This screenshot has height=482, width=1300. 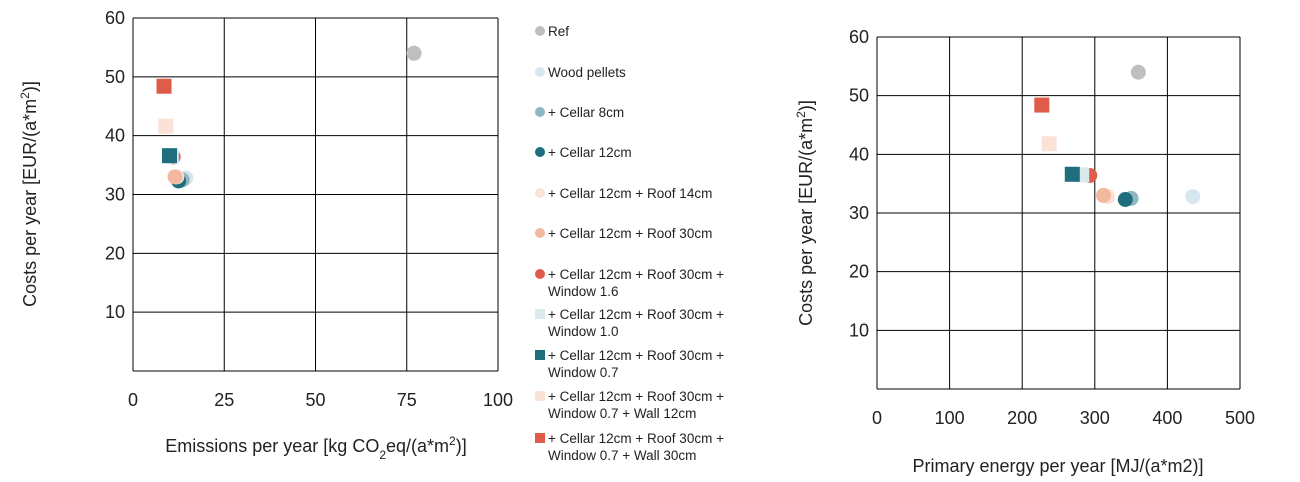 I want to click on legend-item: + Cellar 8cm, so click(x=579, y=112).